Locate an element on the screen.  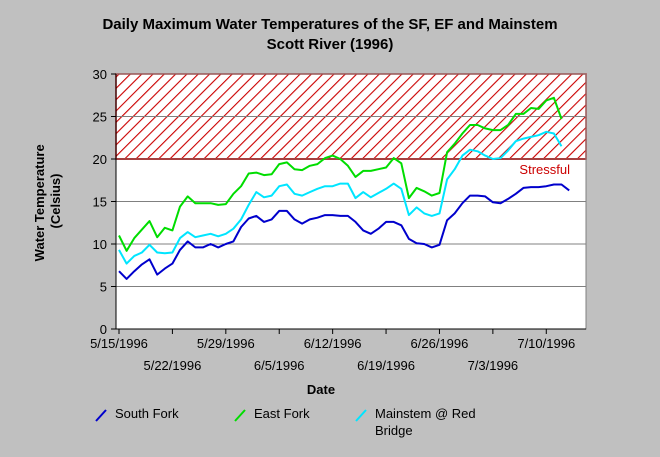
y-tick-label: 15 is located at coordinates (100, 202).